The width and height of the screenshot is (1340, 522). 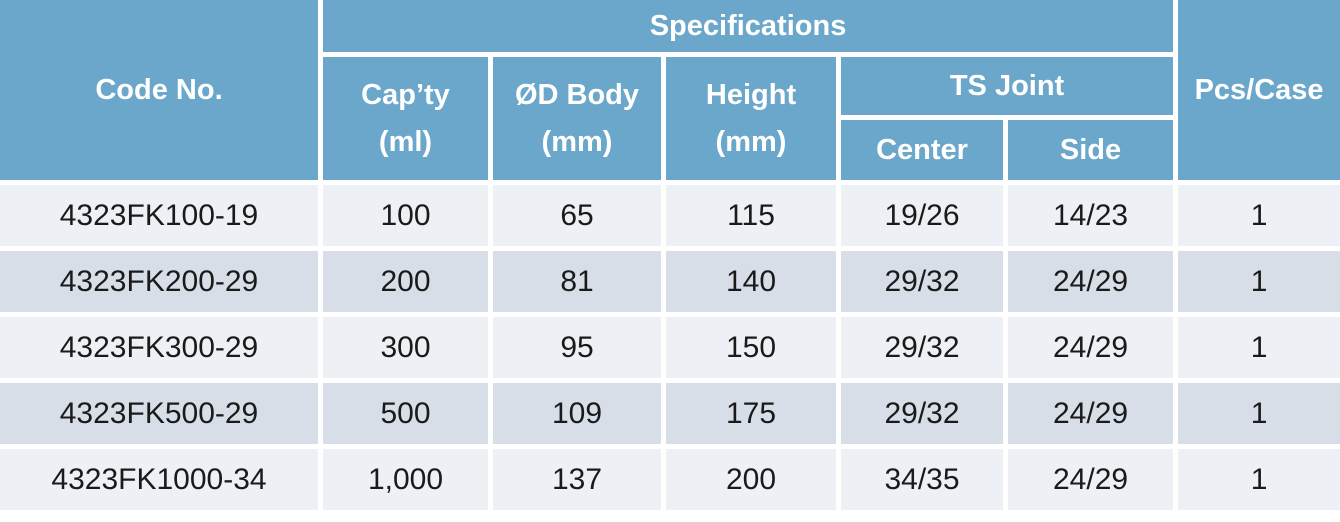 What do you see at coordinates (922, 215) in the screenshot?
I see `cell-ts-center: 19/26` at bounding box center [922, 215].